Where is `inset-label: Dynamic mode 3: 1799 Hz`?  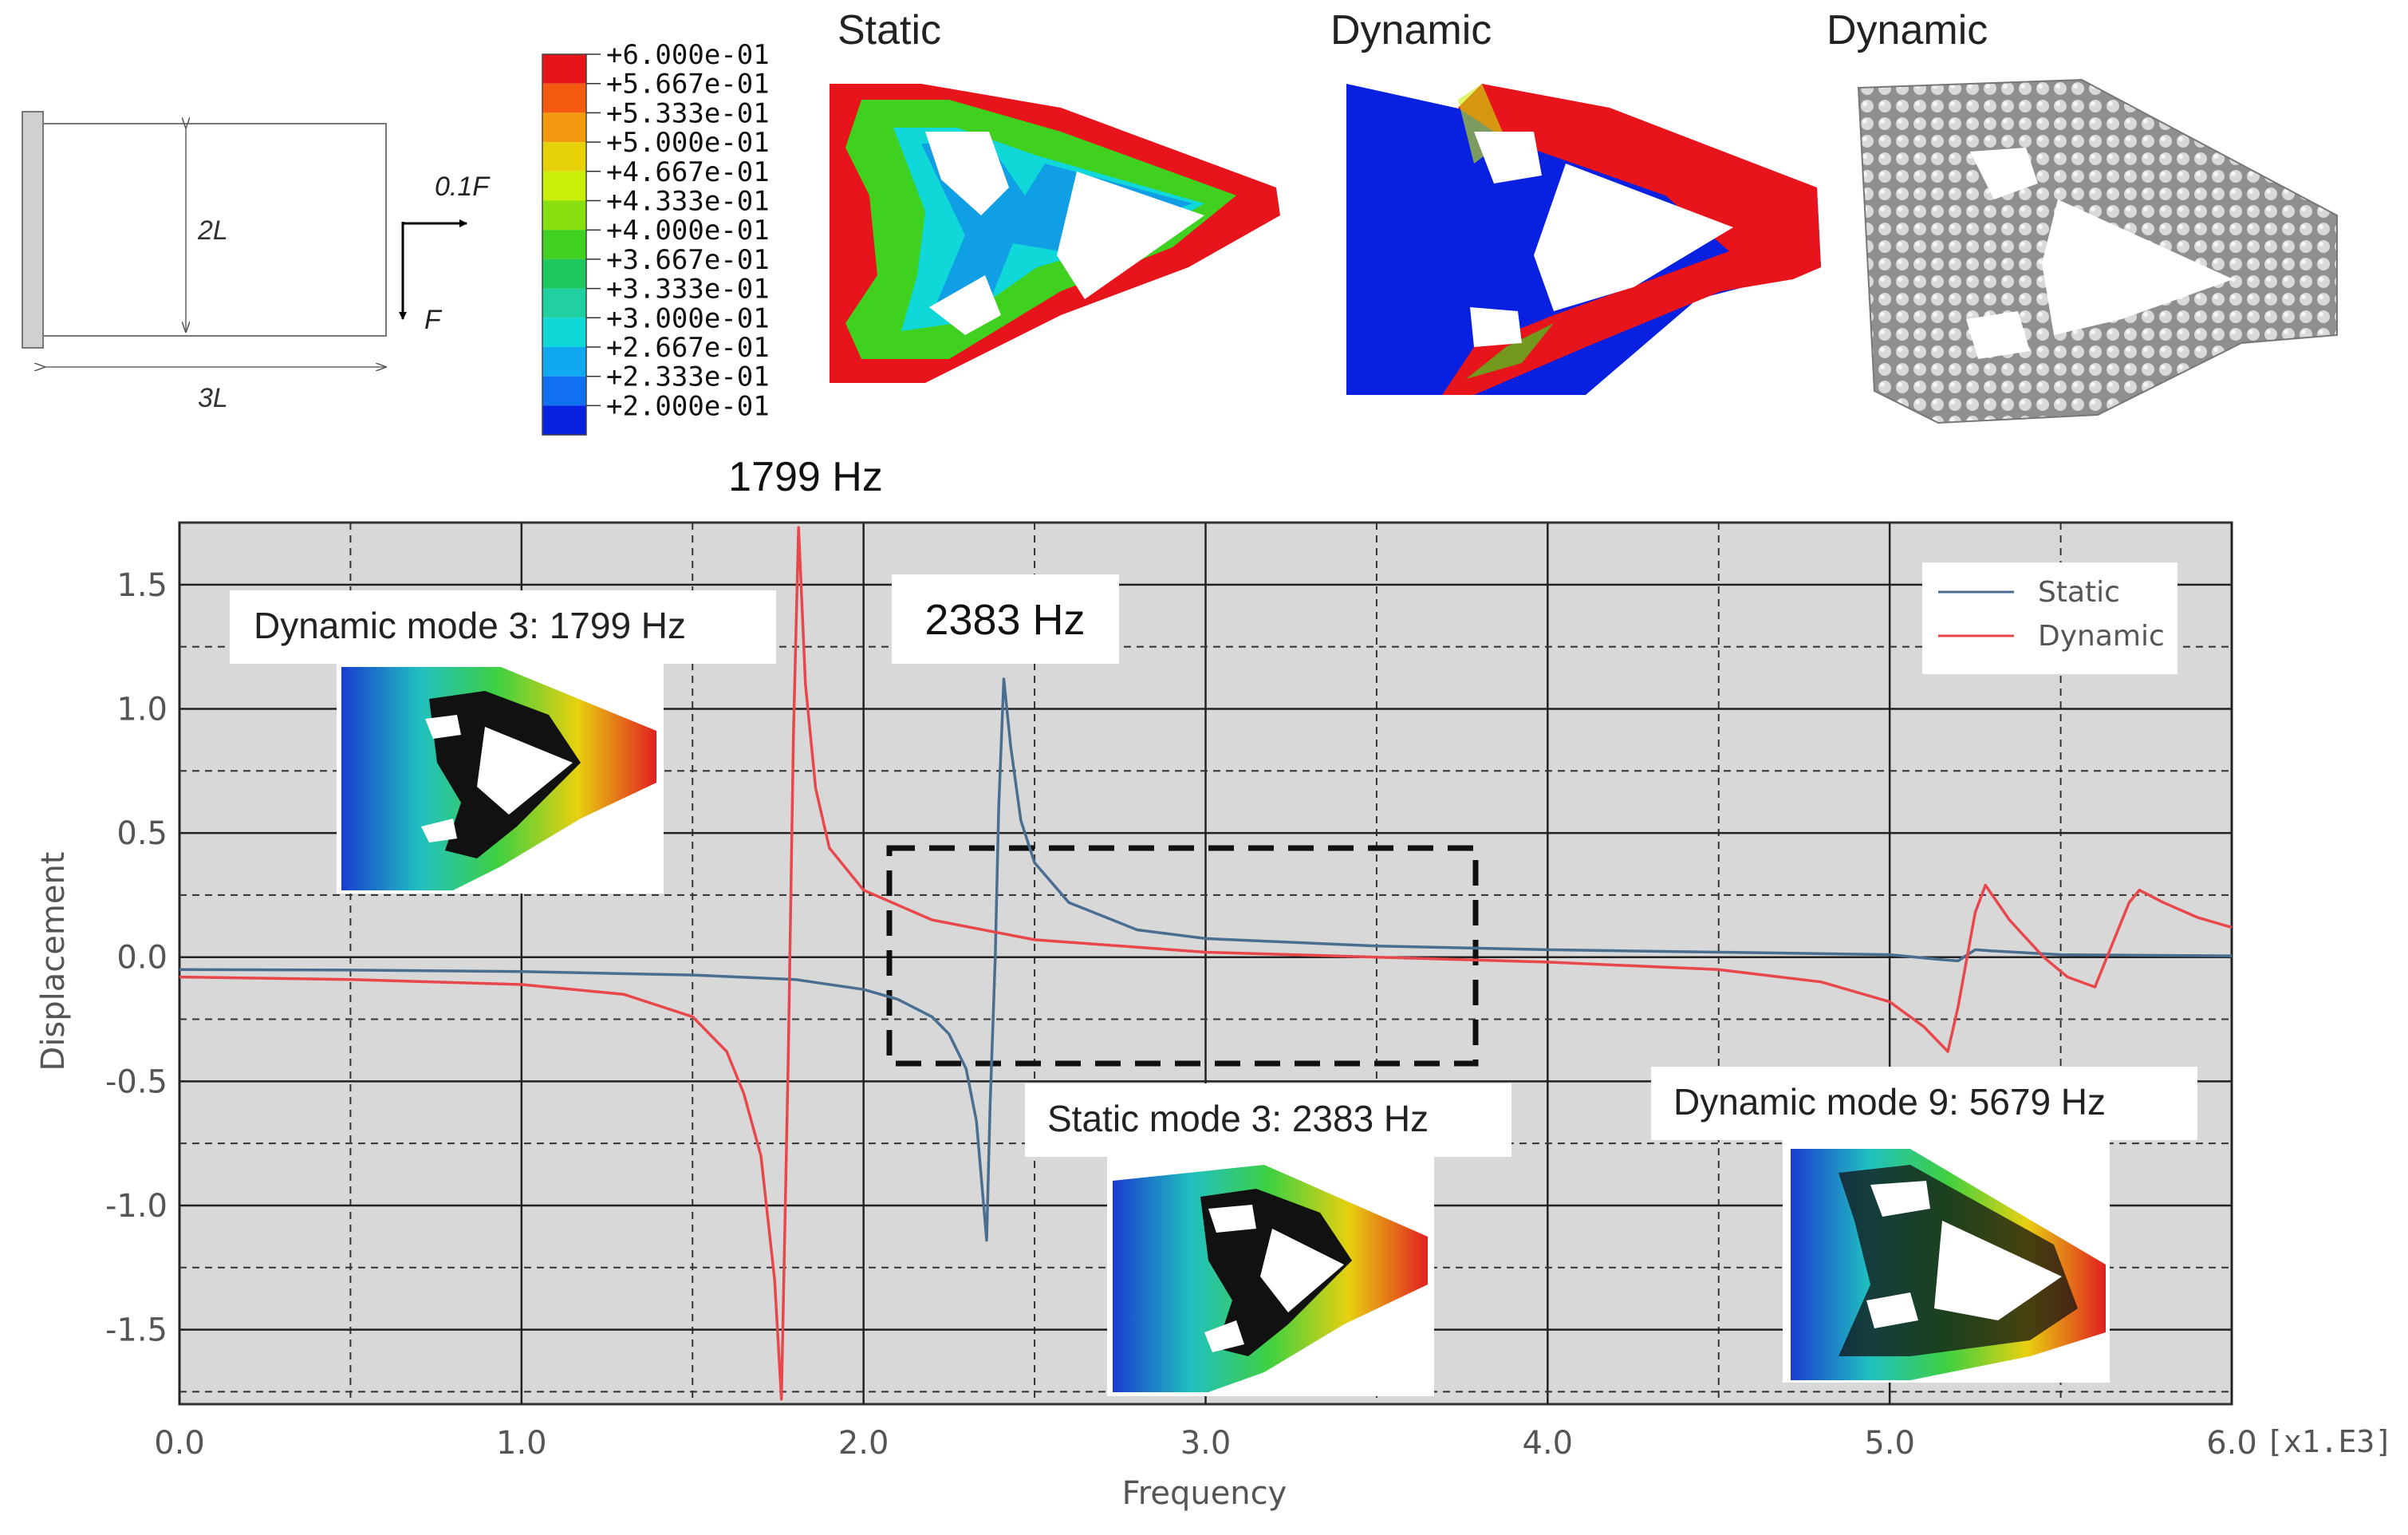 inset-label: Dynamic mode 3: 1799 Hz is located at coordinates (470, 625).